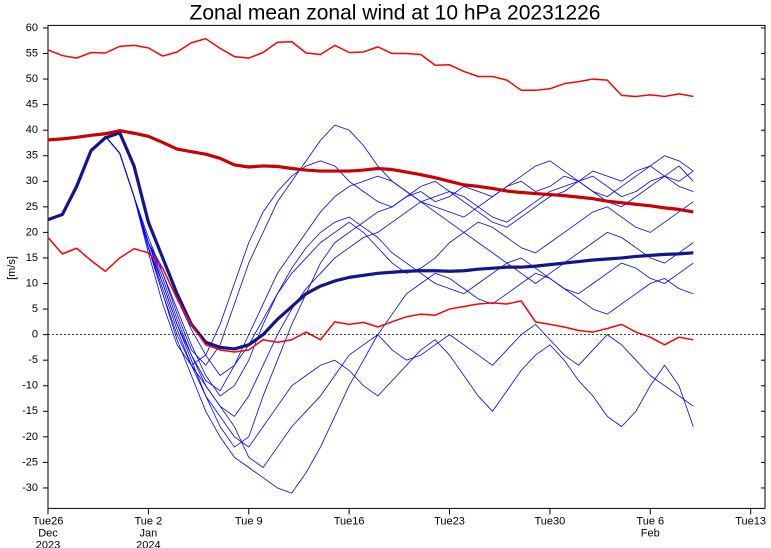 The image size is (771, 548). What do you see at coordinates (32, 181) in the screenshot?
I see `y-tick-label: 30` at bounding box center [32, 181].